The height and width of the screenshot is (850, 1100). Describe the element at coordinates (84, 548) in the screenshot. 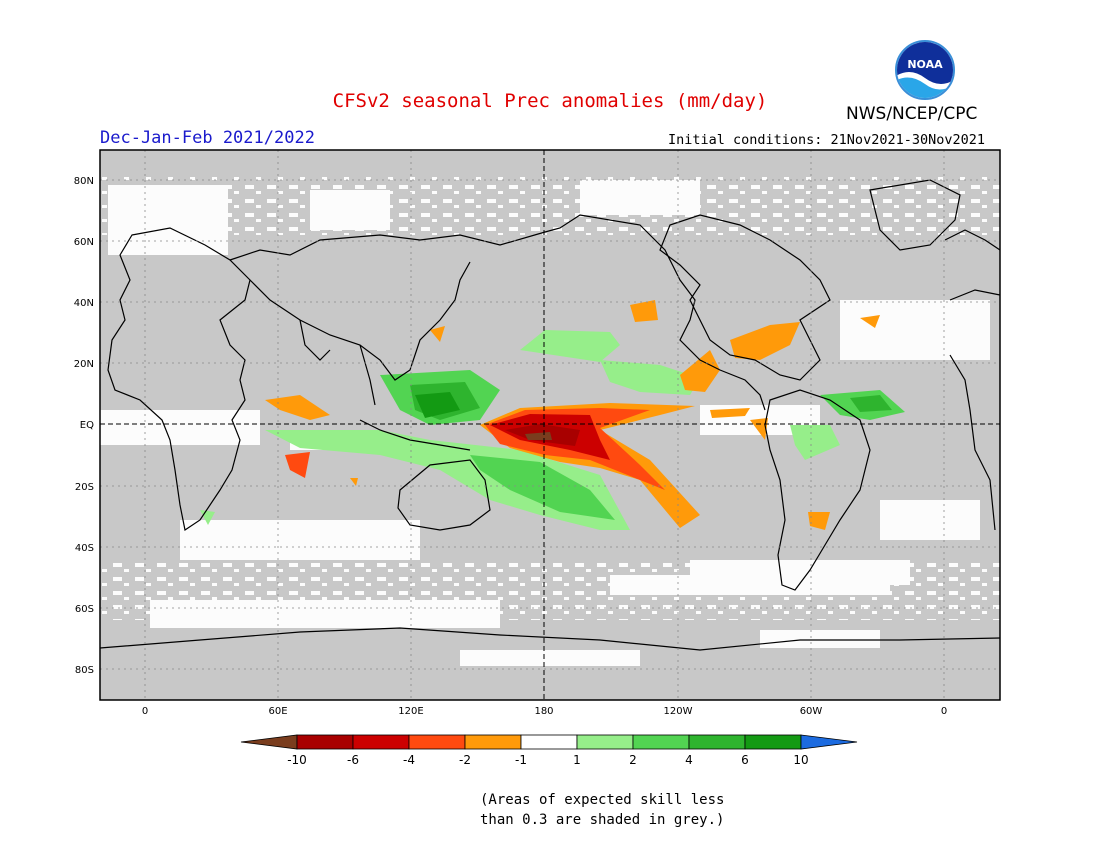

I see `lat-label: 40S` at that location.